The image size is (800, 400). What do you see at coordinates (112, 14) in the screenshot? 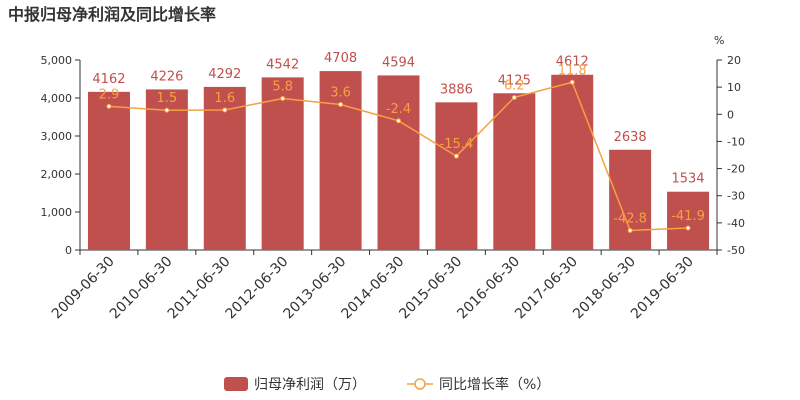
I see `chart-title: 中报归母净利润及同比增长率` at bounding box center [112, 14].